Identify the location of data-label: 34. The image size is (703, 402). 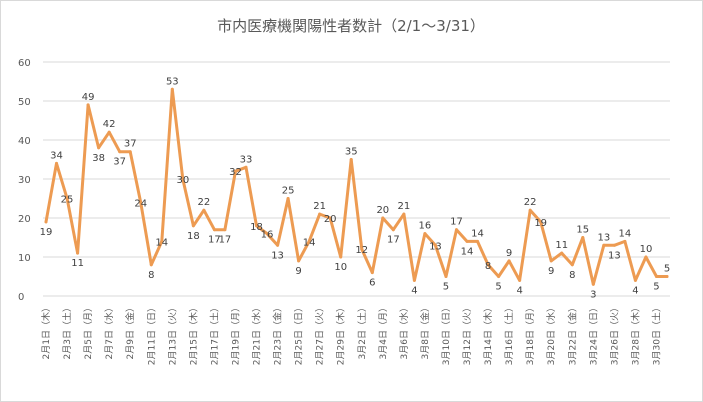
(56, 155).